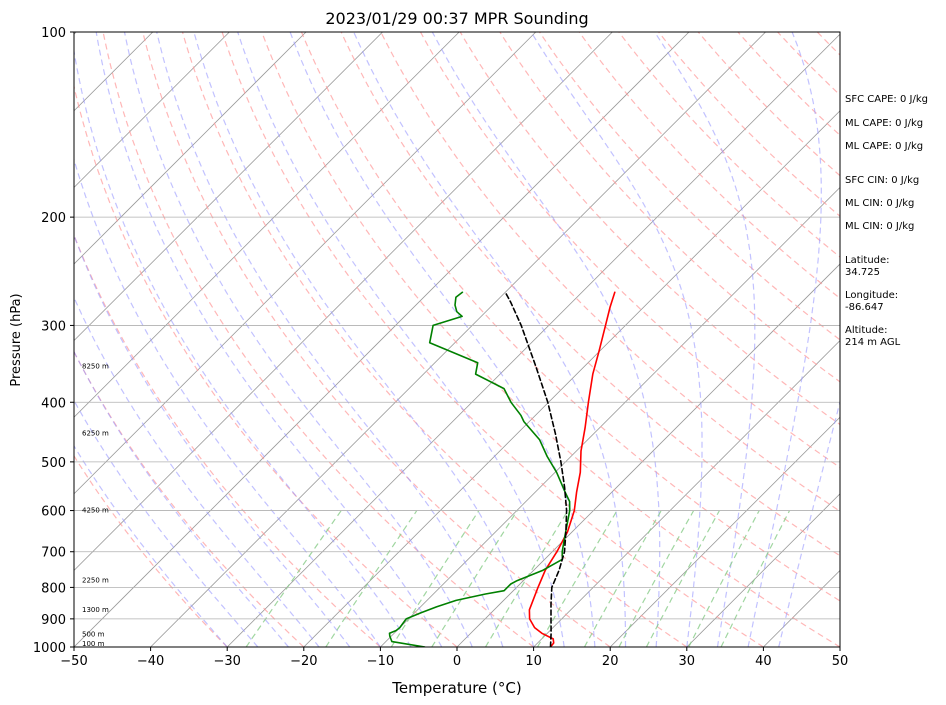  I want to click on ml-cin-text: ML CIN: 0 J/kg, so click(880, 203).